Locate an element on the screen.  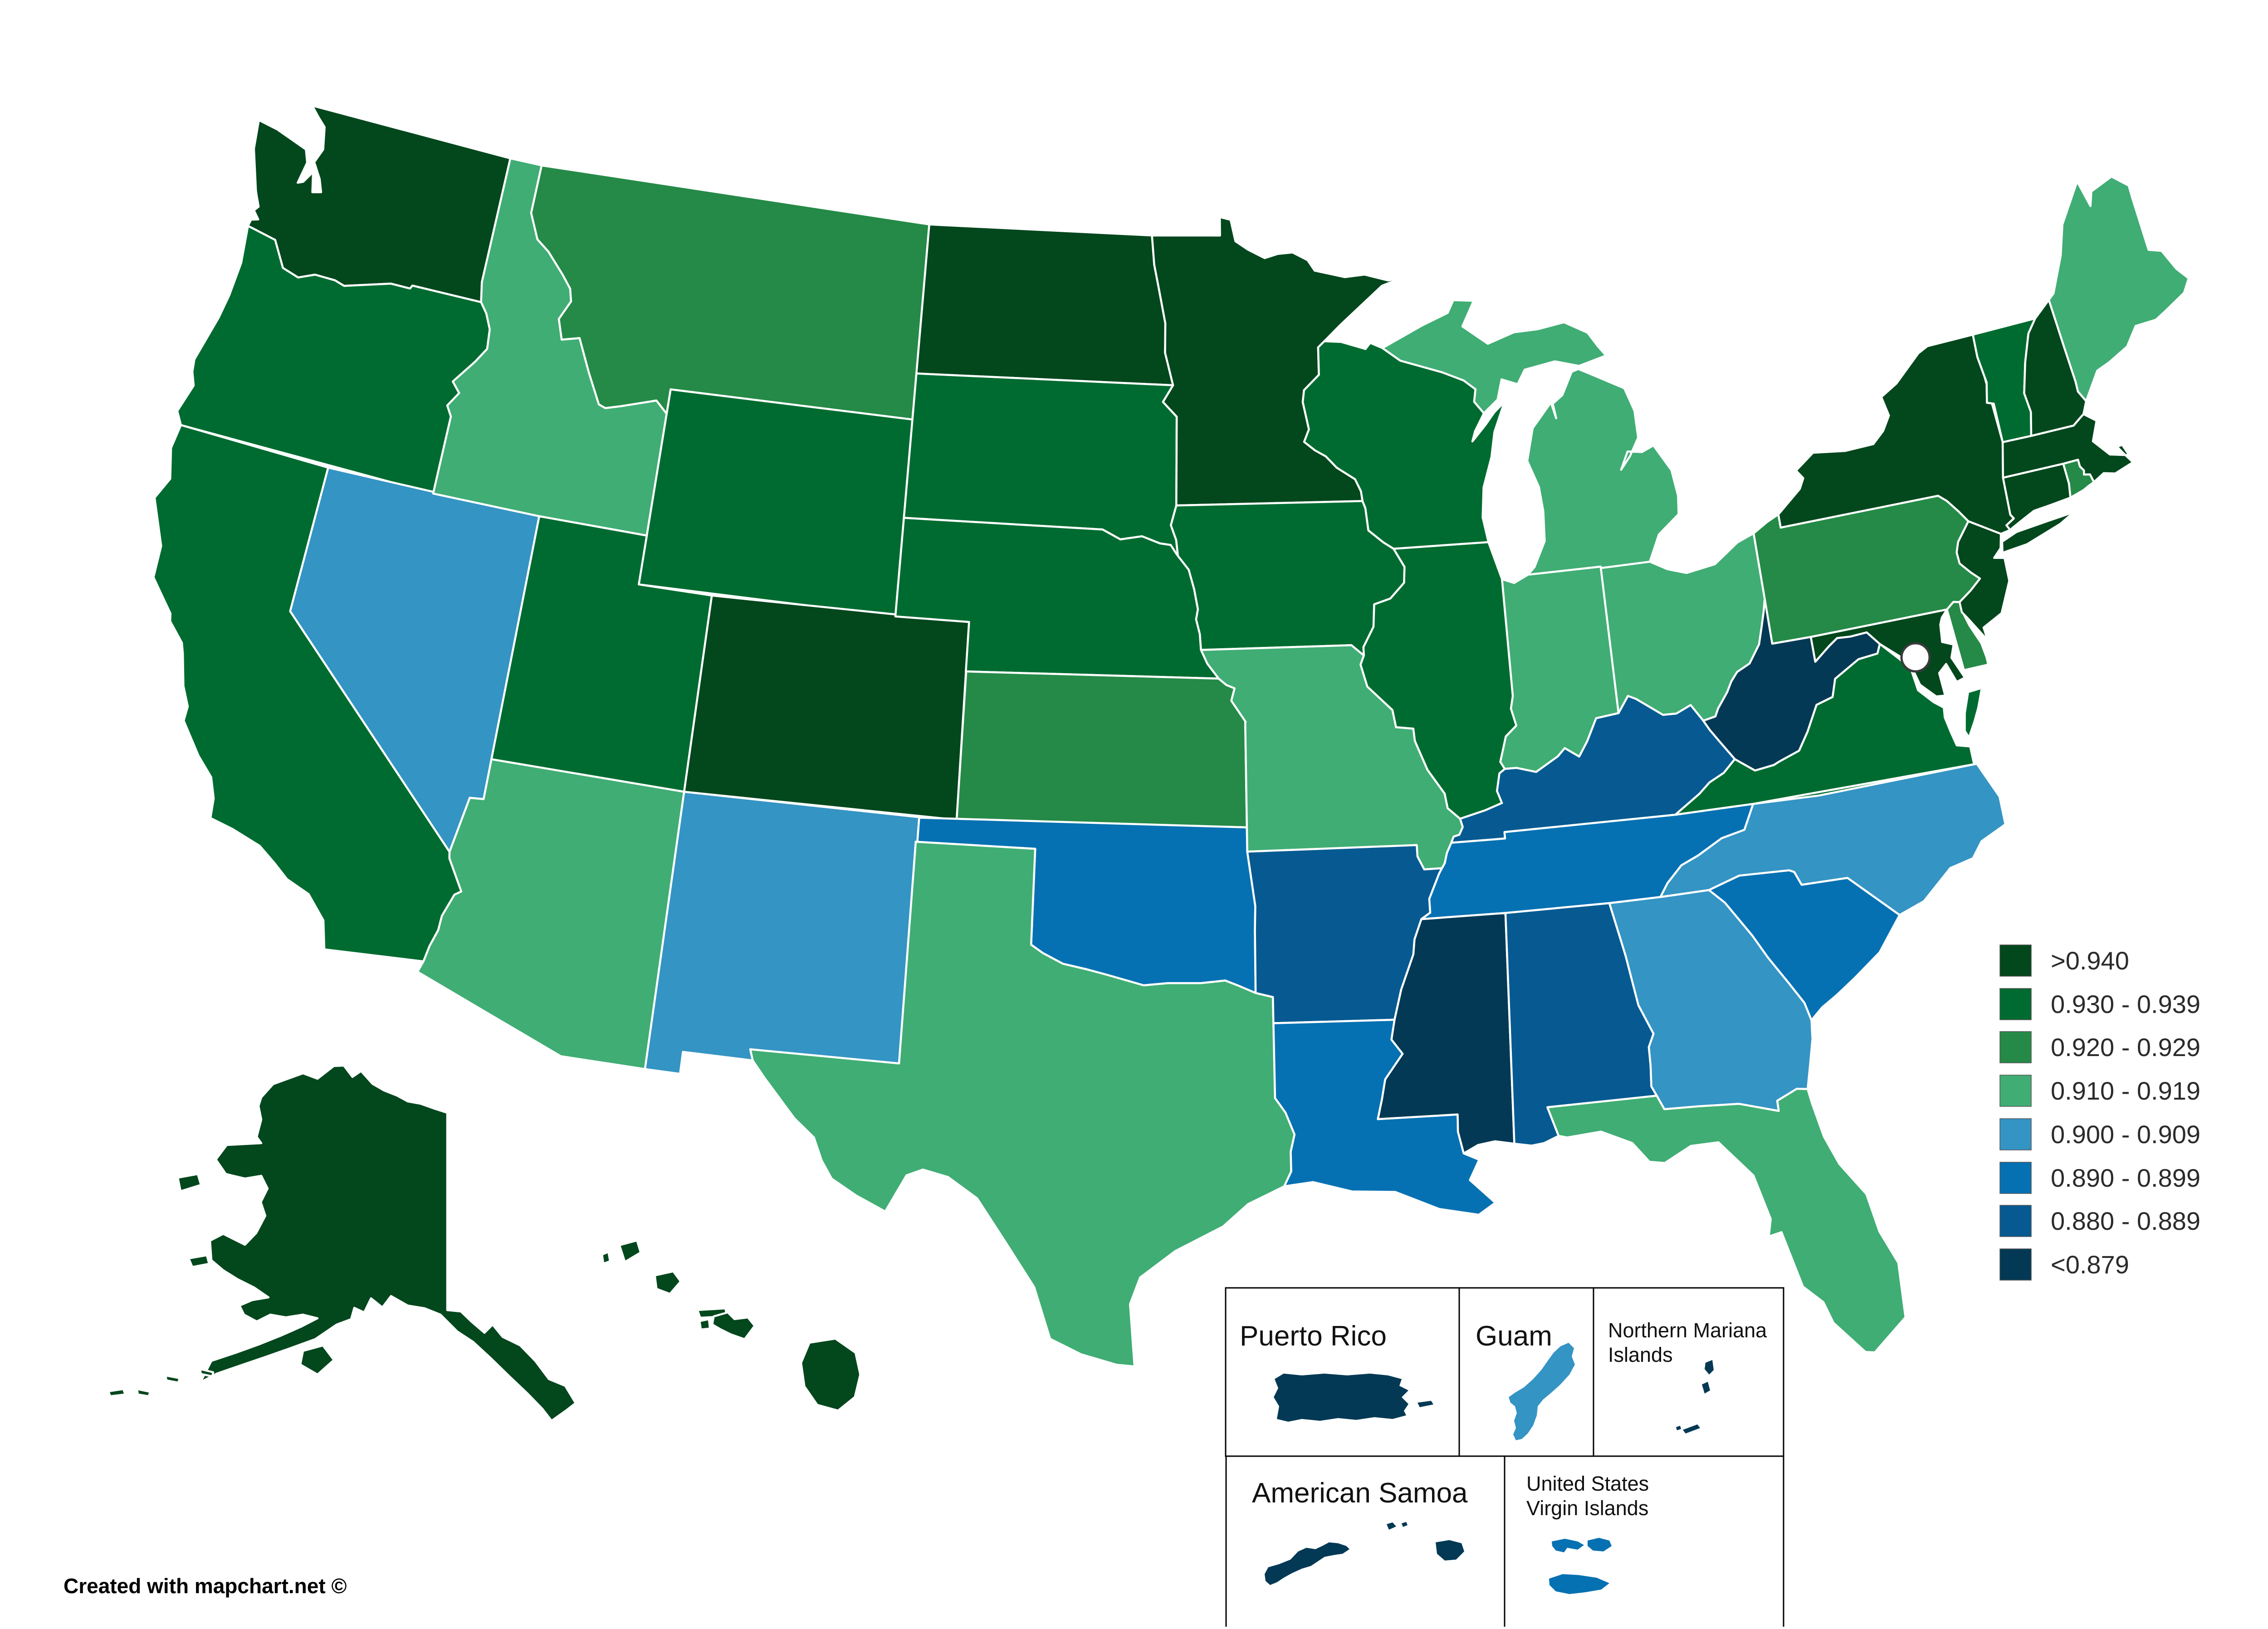
svg-text: >0.940 is located at coordinates (2090, 960).